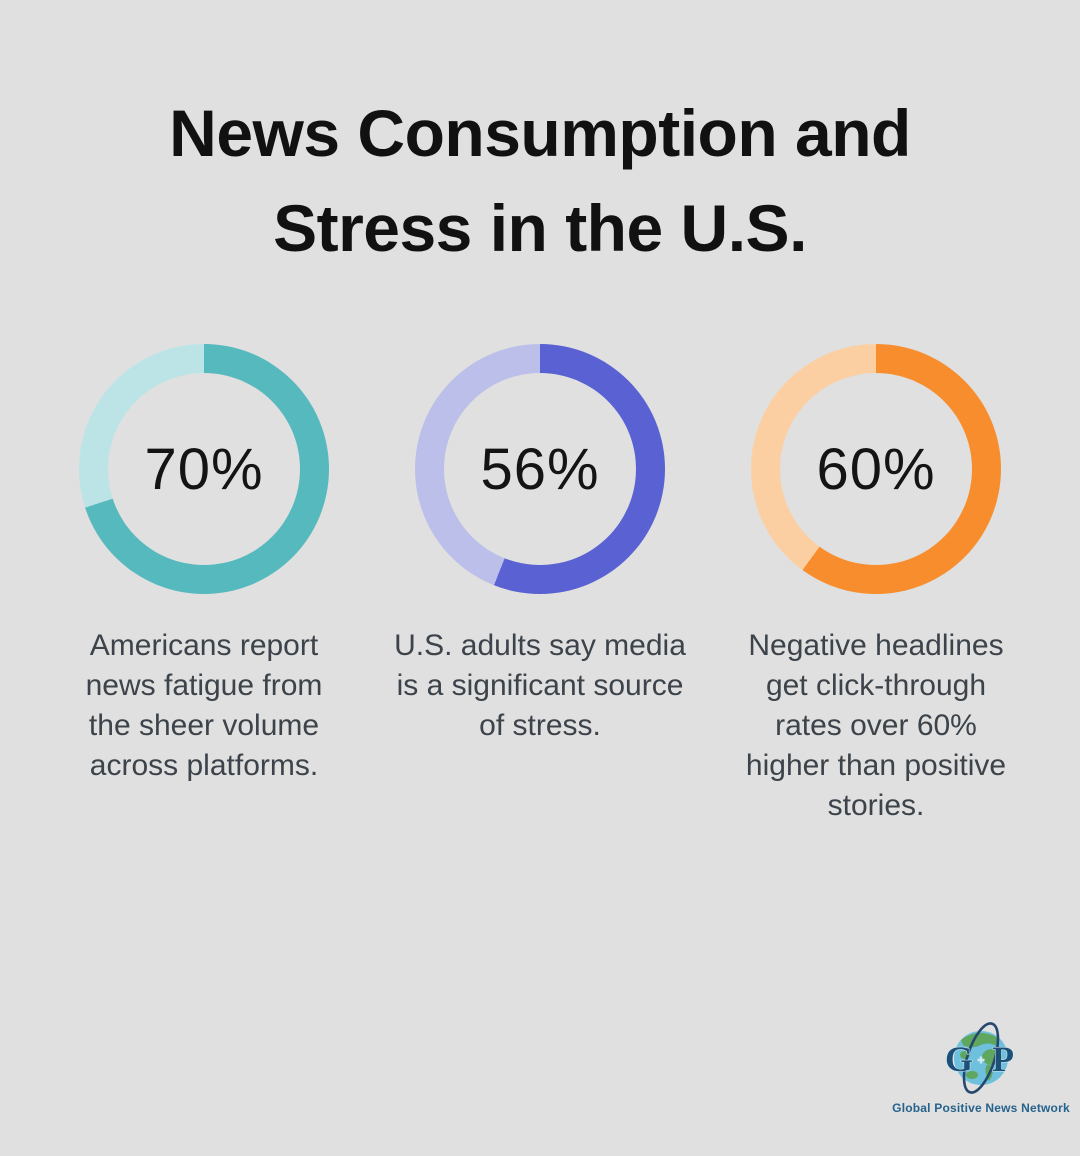 The width and height of the screenshot is (1080, 1156). I want to click on globe-logo-icon: G P, so click(979, 1058).